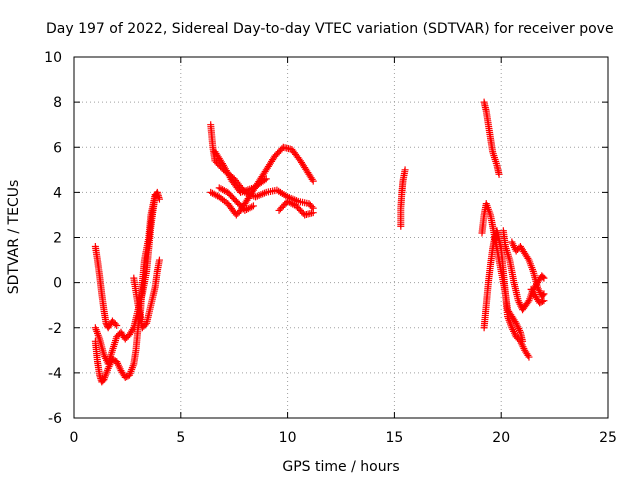 The height and width of the screenshot is (480, 640). What do you see at coordinates (296, 208) in the screenshot?
I see `series-arc-i` at bounding box center [296, 208].